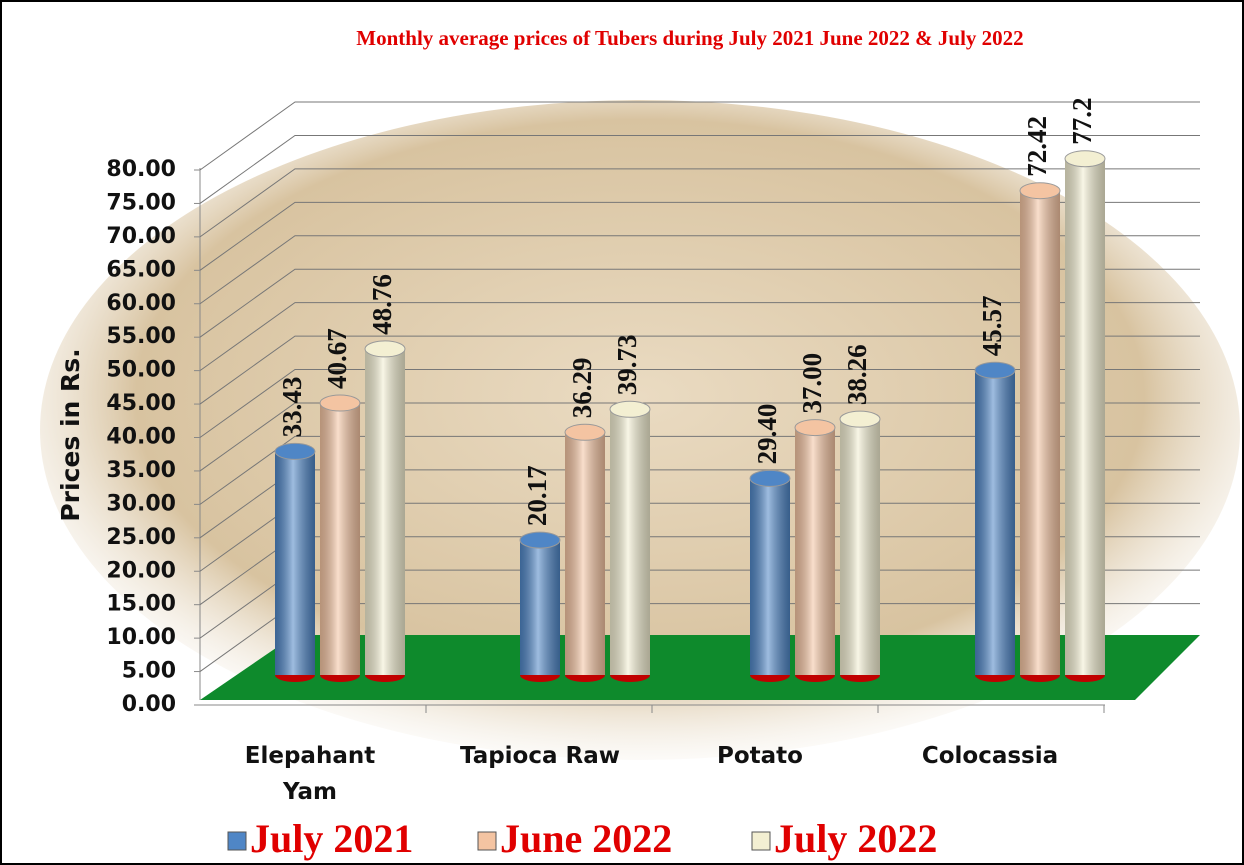 The image size is (1244, 865). I want to click on y-tick-label: 60.00, so click(141, 303).